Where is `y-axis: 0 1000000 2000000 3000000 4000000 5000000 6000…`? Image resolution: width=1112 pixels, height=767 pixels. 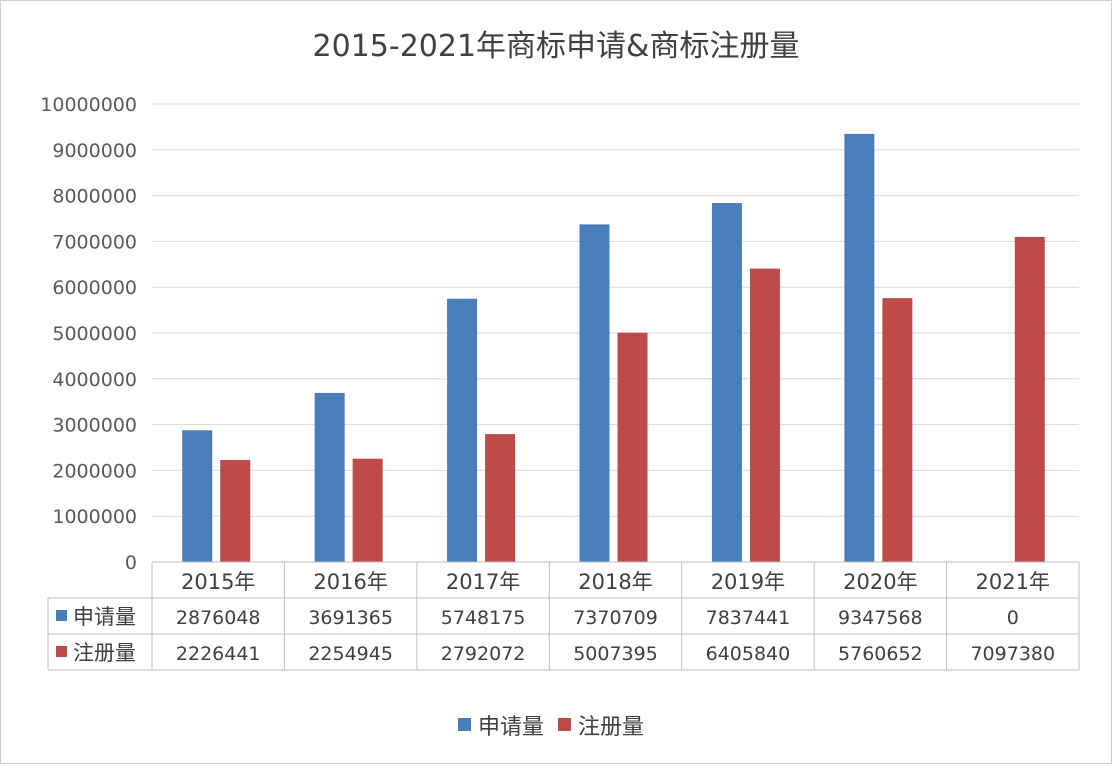 y-axis: 0 1000000 2000000 3000000 4000000 5000000 6000… is located at coordinates (88, 334).